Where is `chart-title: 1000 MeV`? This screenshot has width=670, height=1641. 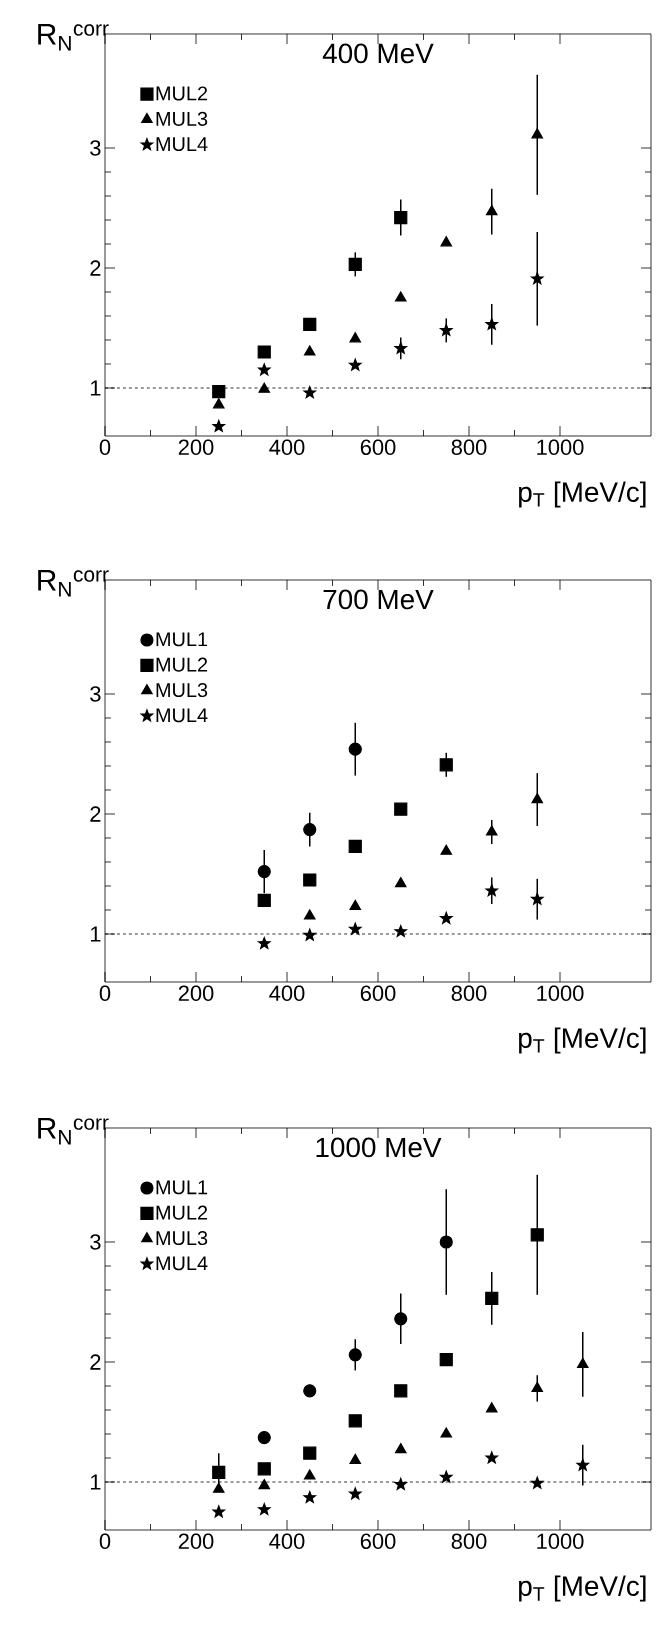
chart-title: 1000 MeV is located at coordinates (379, 1147).